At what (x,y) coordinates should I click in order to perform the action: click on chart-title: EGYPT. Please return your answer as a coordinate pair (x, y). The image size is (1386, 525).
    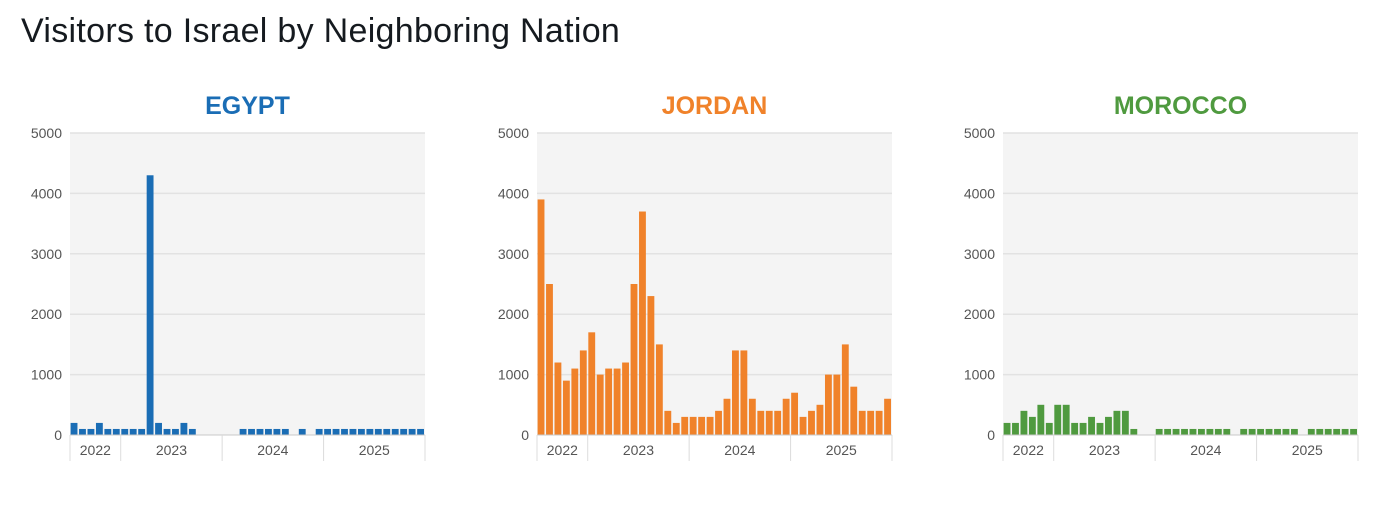
    Looking at the image, I should click on (247, 106).